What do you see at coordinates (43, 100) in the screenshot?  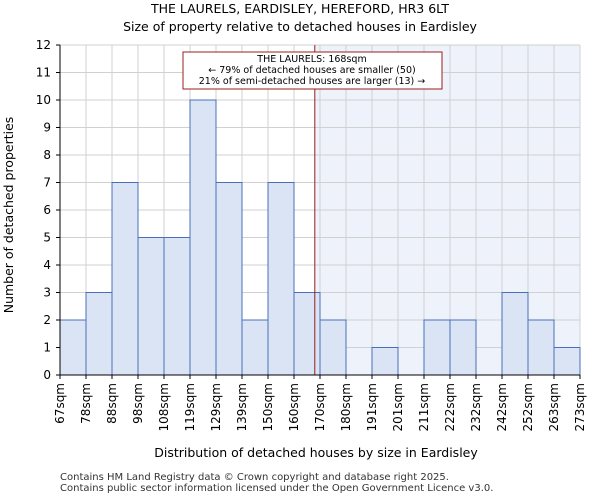 I see `y-tick-label: 10` at bounding box center [43, 100].